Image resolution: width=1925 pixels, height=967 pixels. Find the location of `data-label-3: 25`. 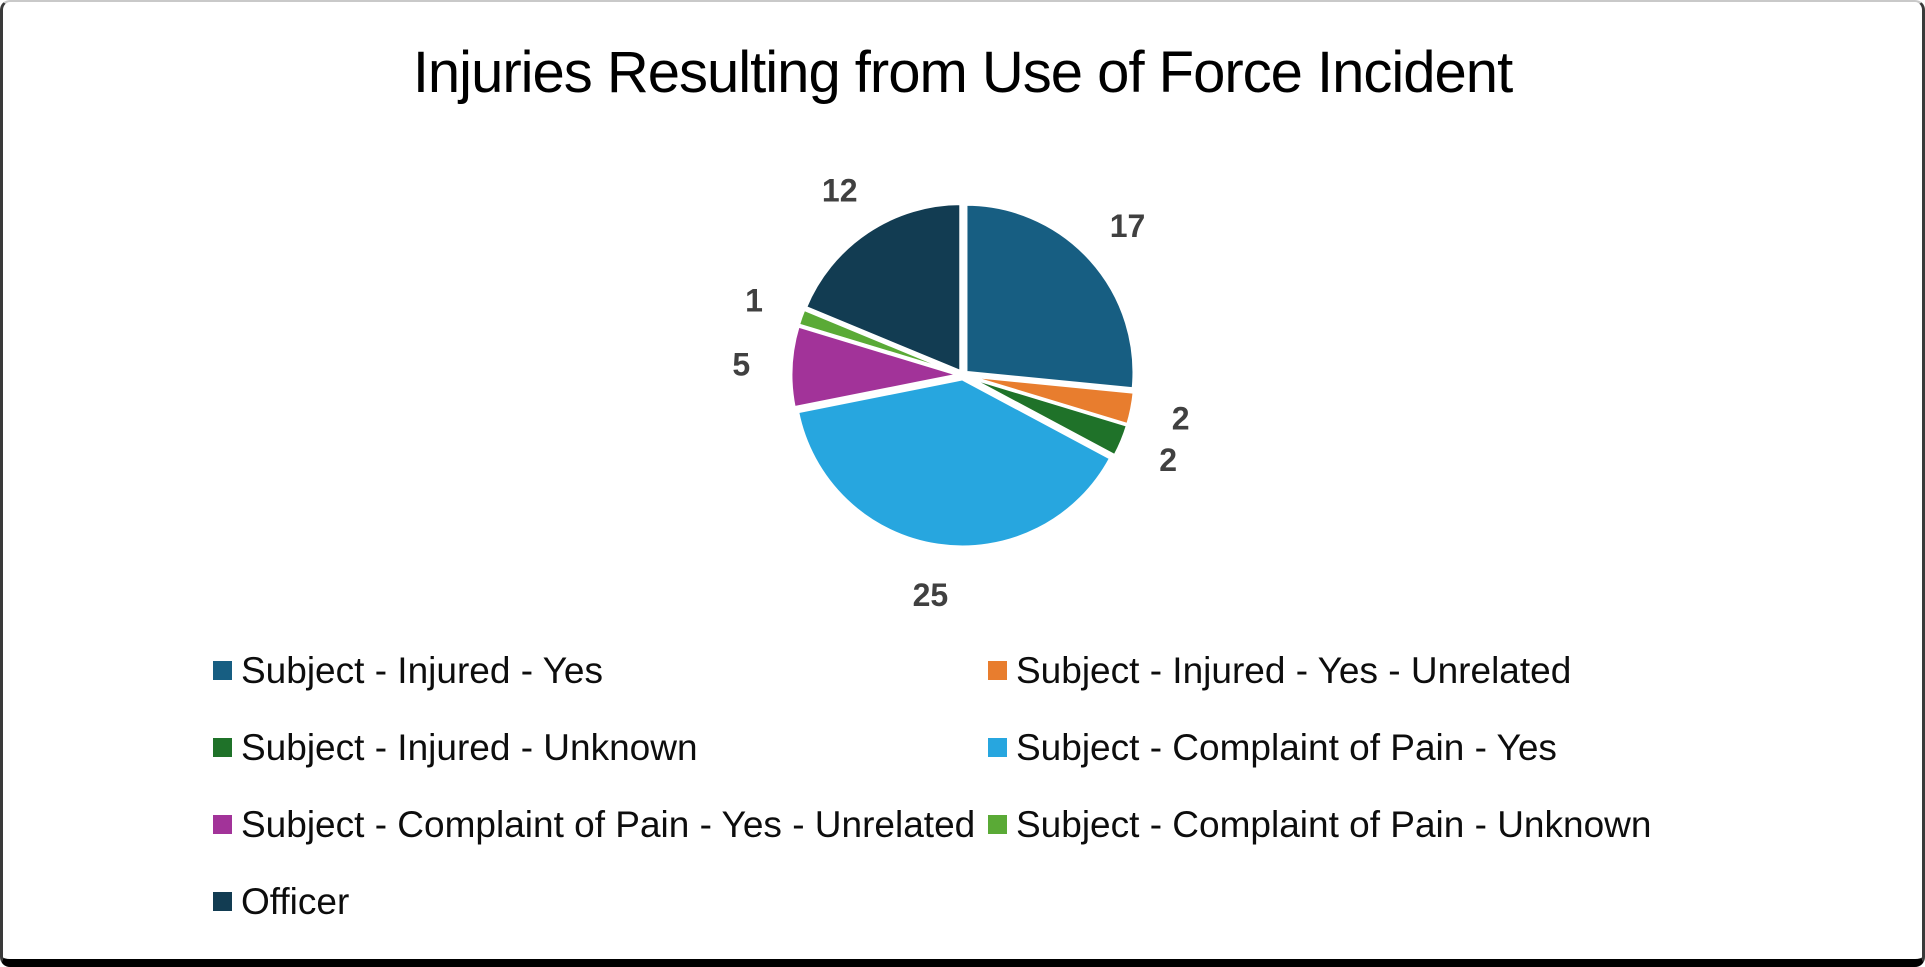

data-label-3: 25 is located at coordinates (931, 595).